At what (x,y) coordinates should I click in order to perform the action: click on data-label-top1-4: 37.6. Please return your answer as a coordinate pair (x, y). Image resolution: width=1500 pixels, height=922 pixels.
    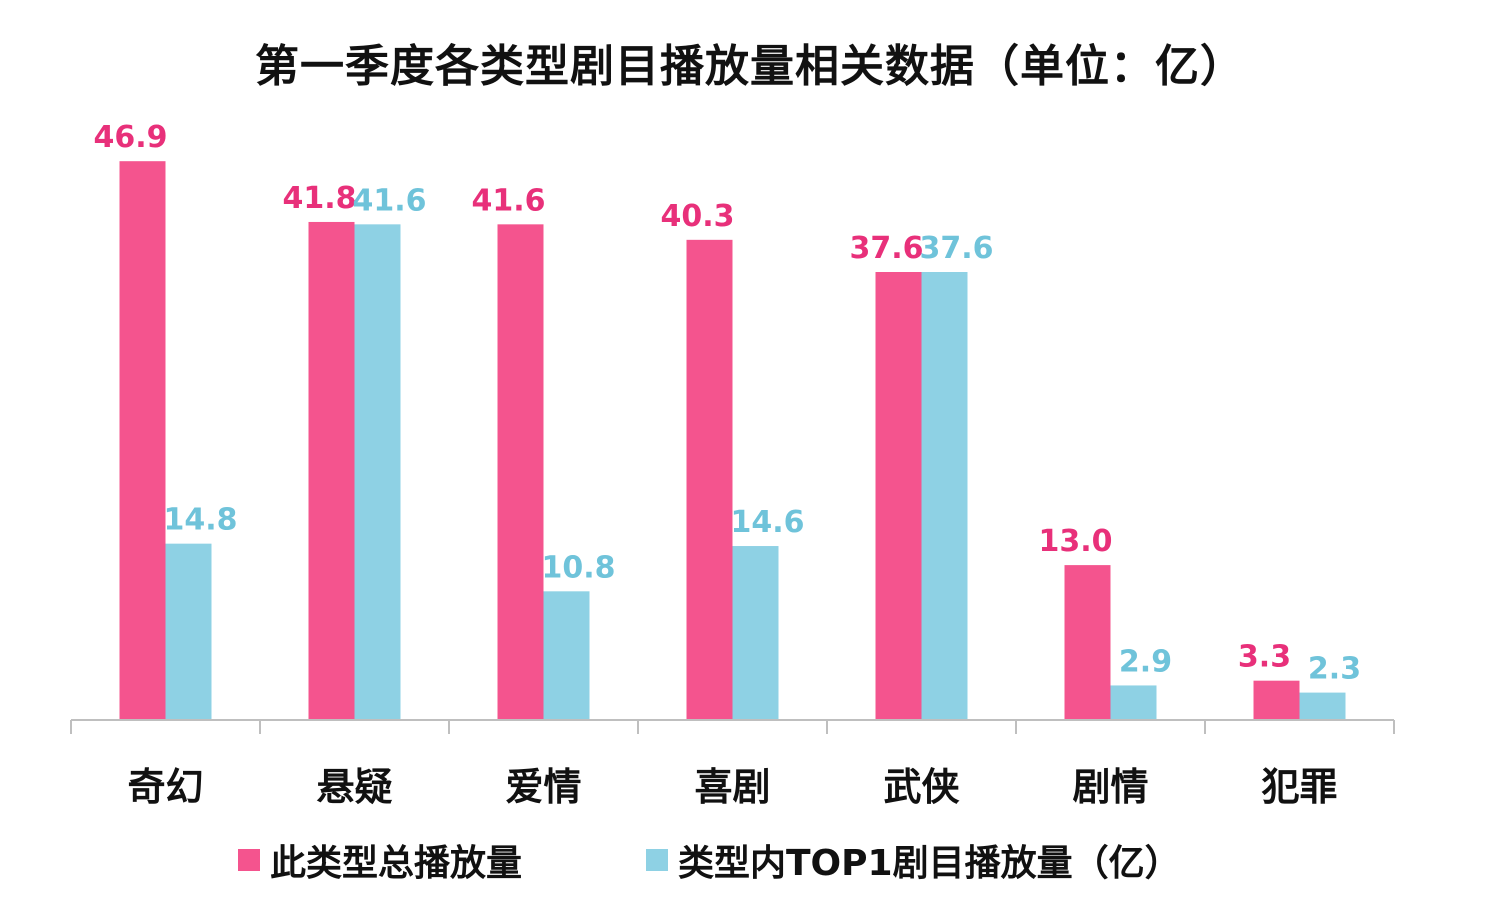
    Looking at the image, I should click on (956, 248).